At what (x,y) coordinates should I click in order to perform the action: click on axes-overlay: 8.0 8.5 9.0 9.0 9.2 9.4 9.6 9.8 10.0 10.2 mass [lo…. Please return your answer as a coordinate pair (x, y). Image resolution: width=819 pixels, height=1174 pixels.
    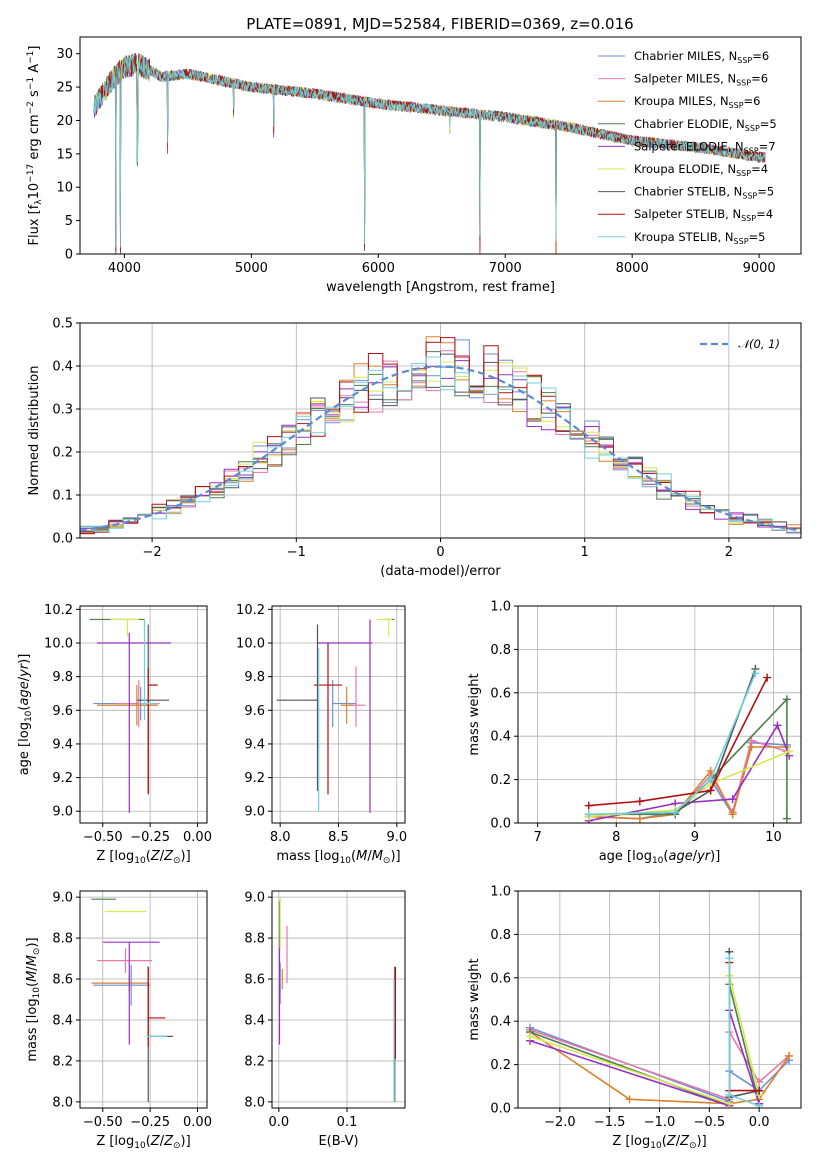
    Looking at the image, I should click on (321, 734).